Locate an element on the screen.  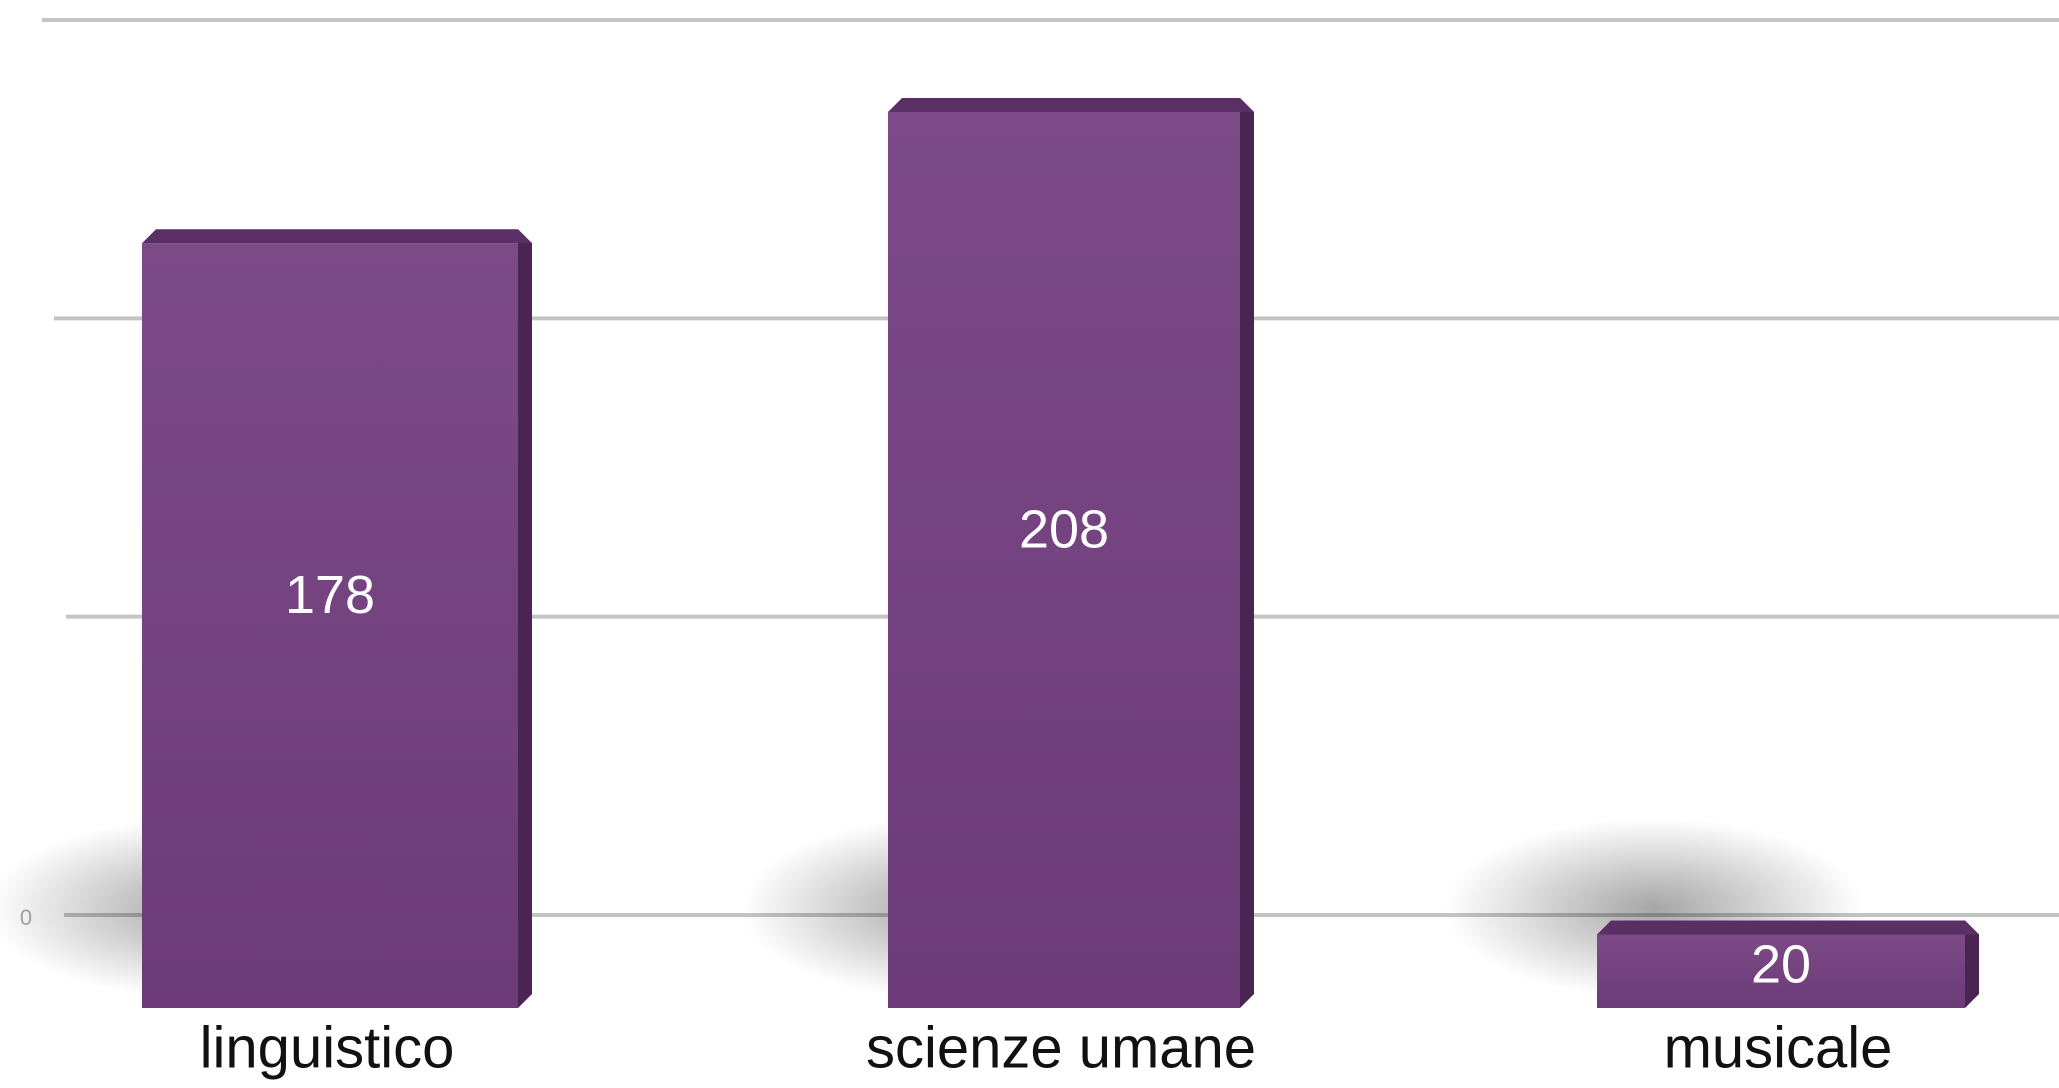
value-label: 20 is located at coordinates (1781, 964).